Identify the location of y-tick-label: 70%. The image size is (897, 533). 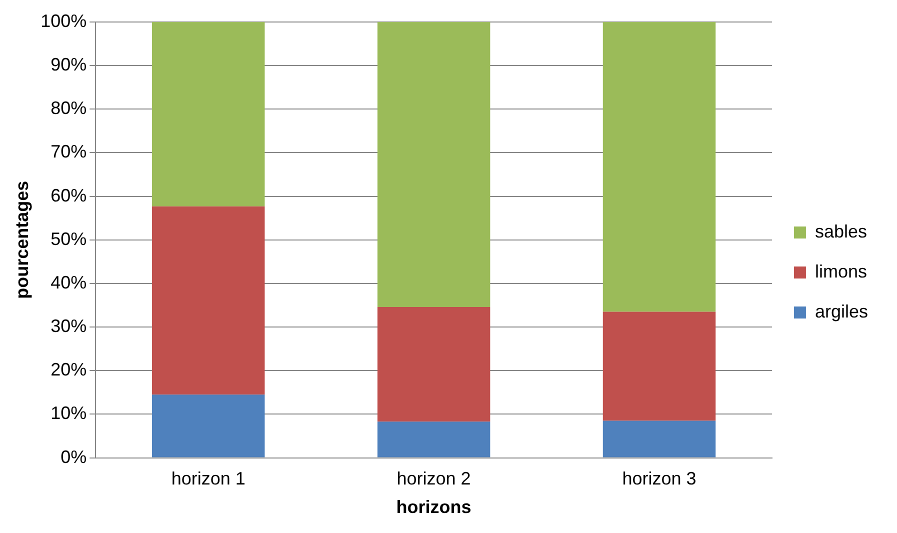
(68, 152).